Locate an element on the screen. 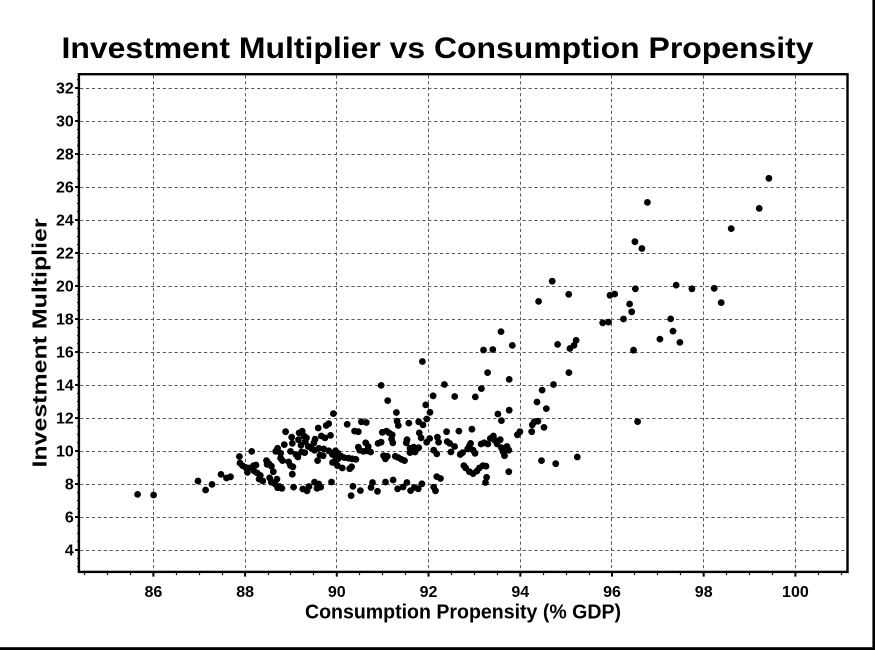 The width and height of the screenshot is (875, 650). svg-text: 26 is located at coordinates (65, 188).